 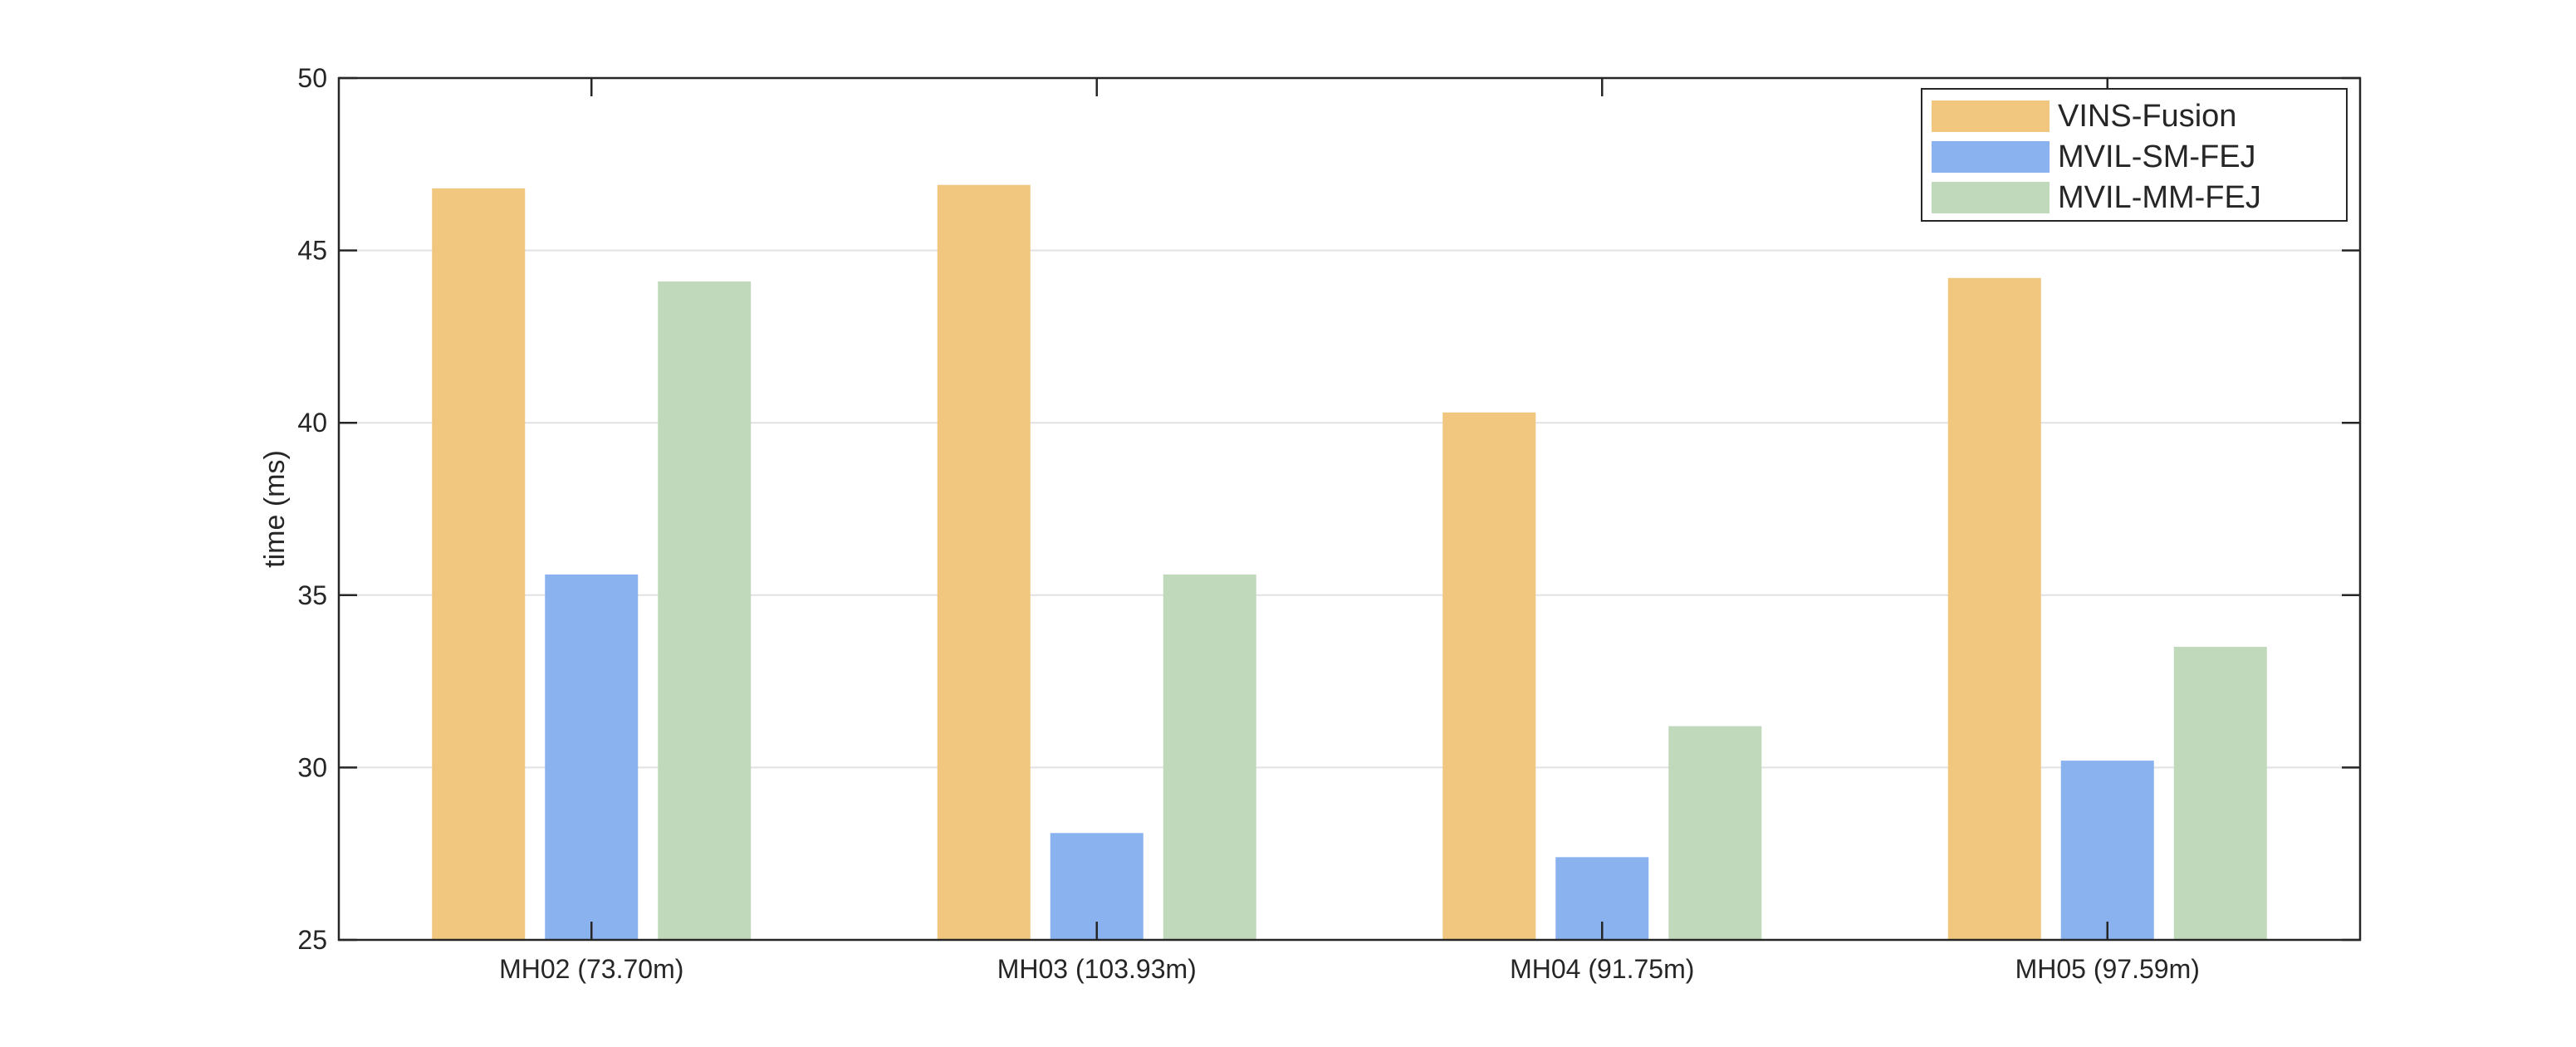 I want to click on x-tick-label: MH02 (73.70m), so click(x=591, y=969).